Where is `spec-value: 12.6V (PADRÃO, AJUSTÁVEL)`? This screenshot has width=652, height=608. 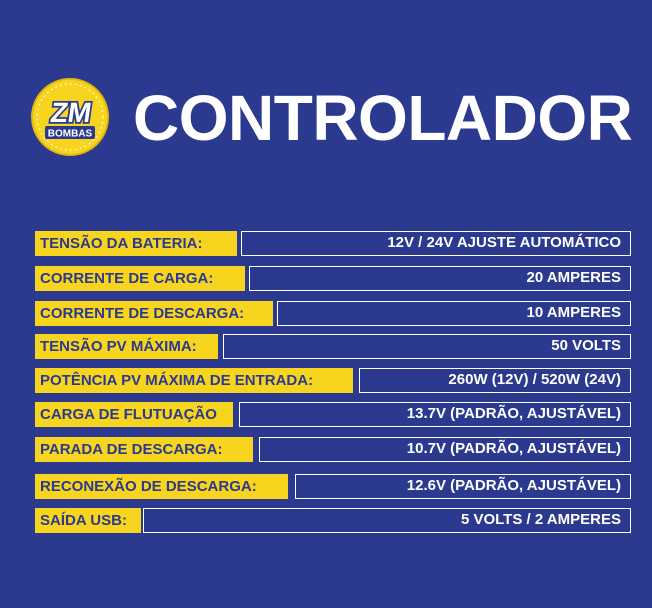 spec-value: 12.6V (PADRÃO, AJUSTÁVEL) is located at coordinates (463, 486).